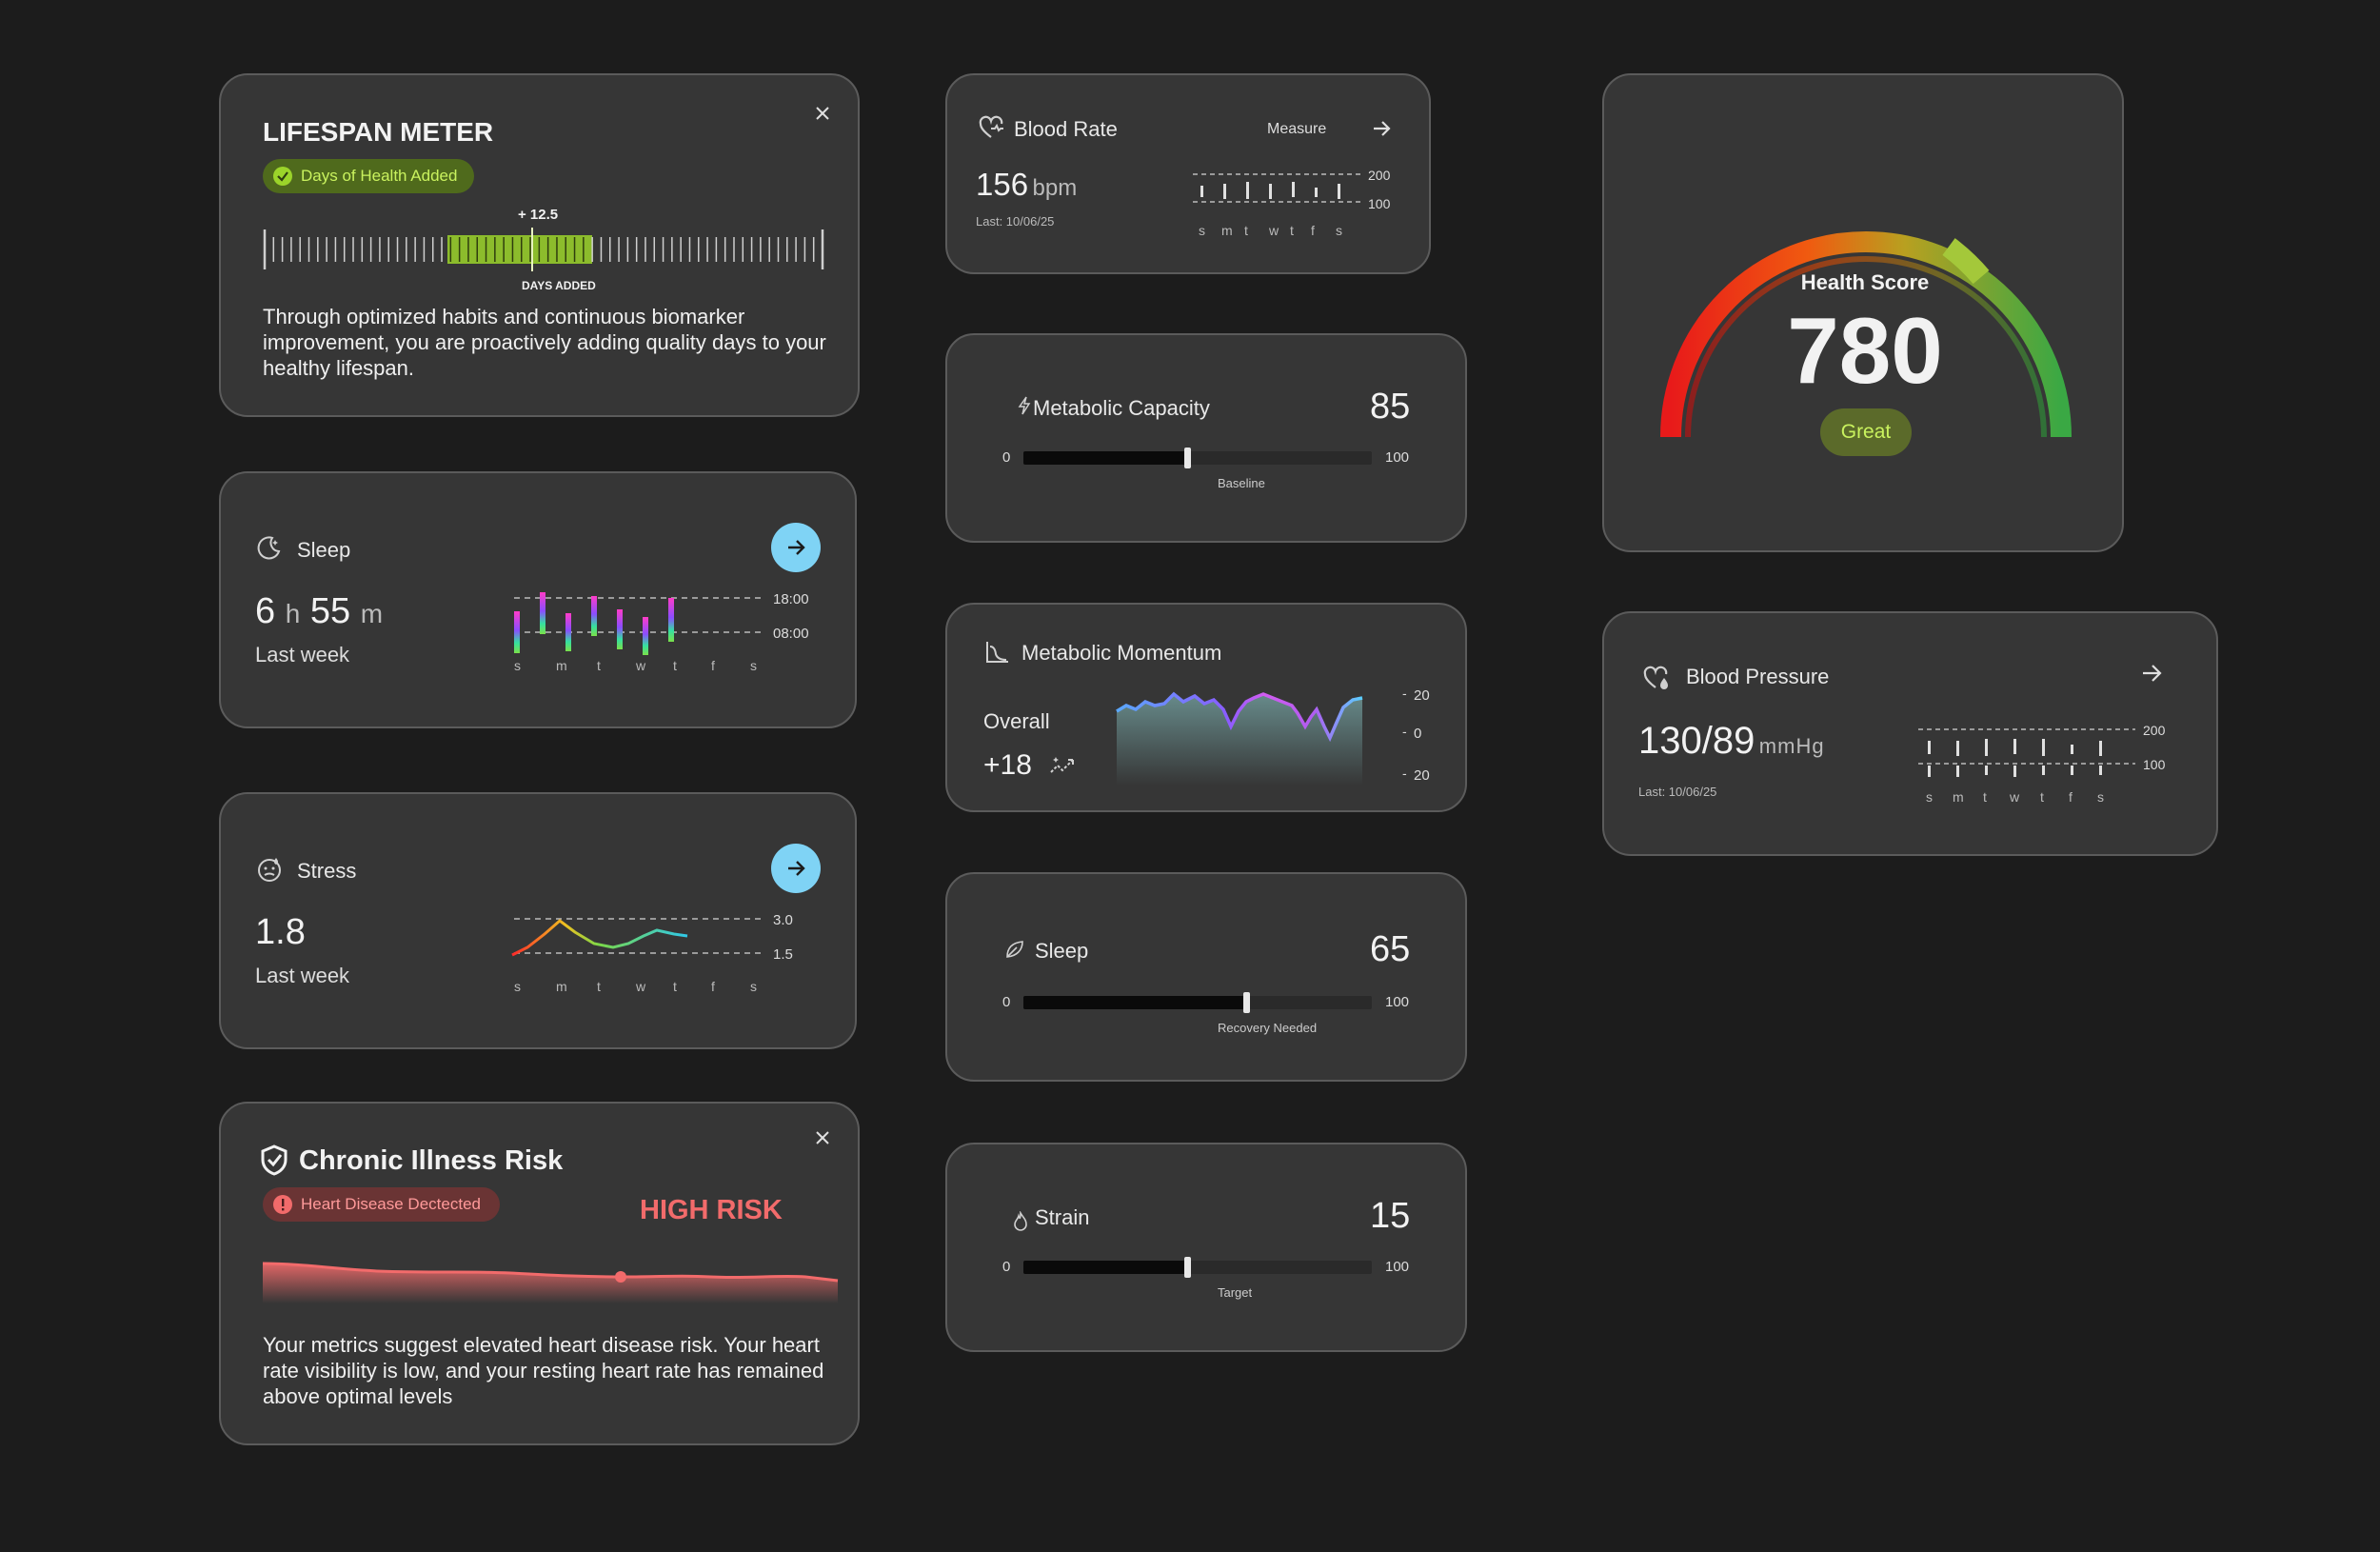  I want to click on momentum-axis-dash: -, so click(1404, 693).